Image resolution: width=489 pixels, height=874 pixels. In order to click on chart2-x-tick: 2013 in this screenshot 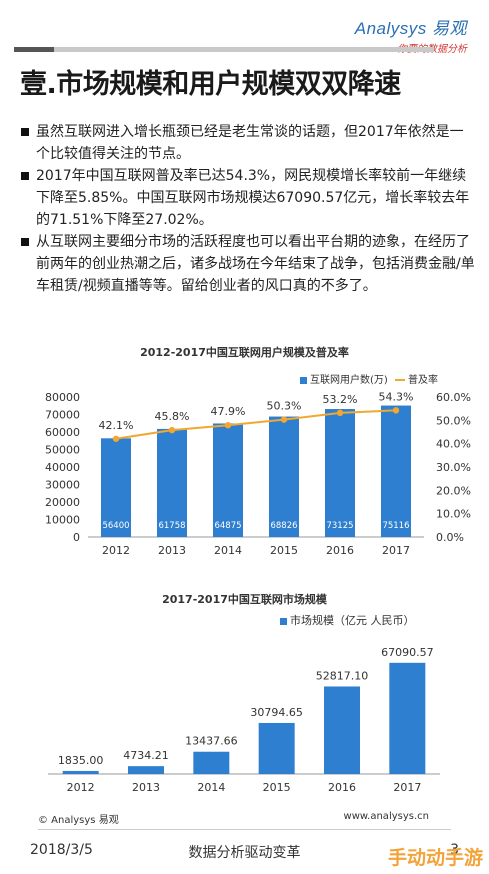, I will do `click(146, 787)`.